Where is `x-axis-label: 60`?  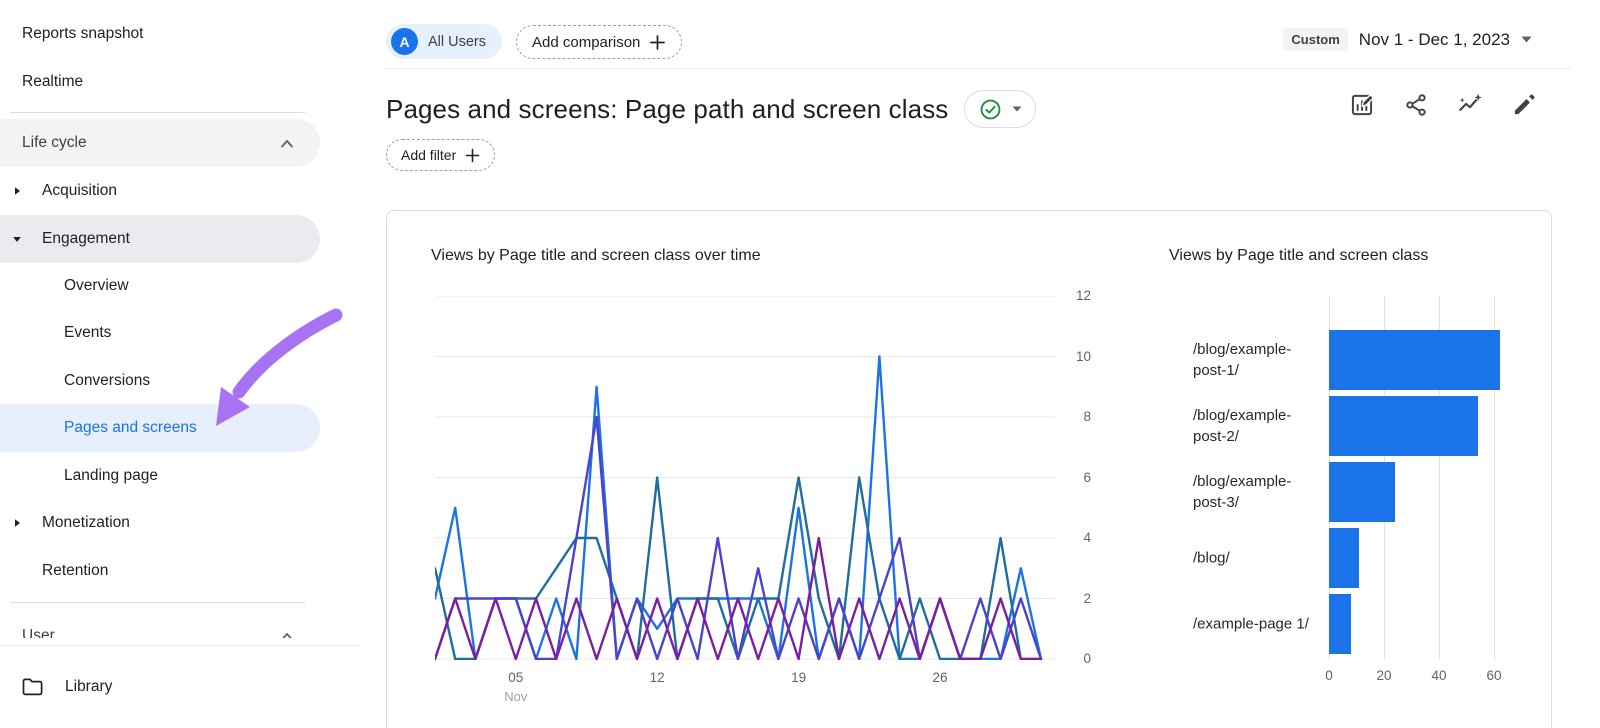 x-axis-label: 60 is located at coordinates (1494, 675).